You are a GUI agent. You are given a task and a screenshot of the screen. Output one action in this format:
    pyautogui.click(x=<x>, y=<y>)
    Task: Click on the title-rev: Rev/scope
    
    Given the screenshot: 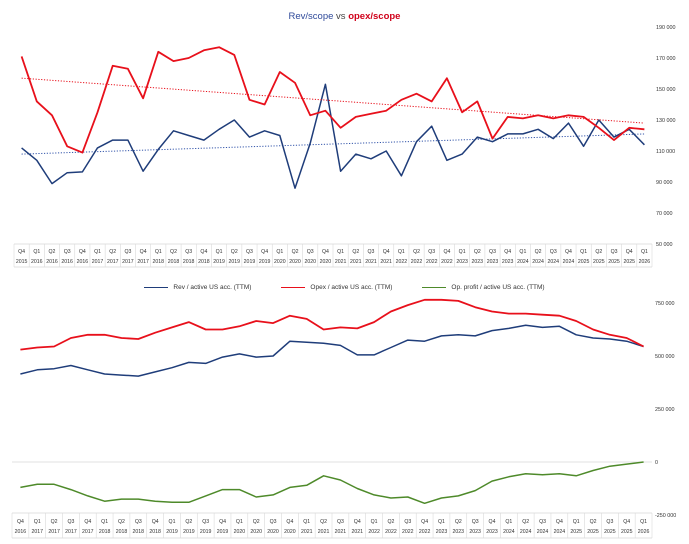 What is the action you would take?
    pyautogui.click(x=311, y=16)
    